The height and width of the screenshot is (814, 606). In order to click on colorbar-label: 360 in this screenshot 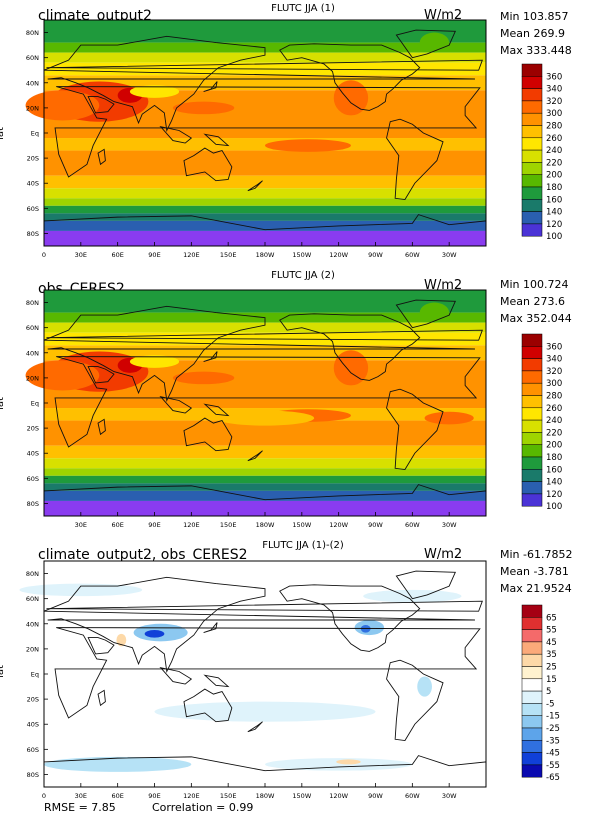, I will do `click(554, 347)`.